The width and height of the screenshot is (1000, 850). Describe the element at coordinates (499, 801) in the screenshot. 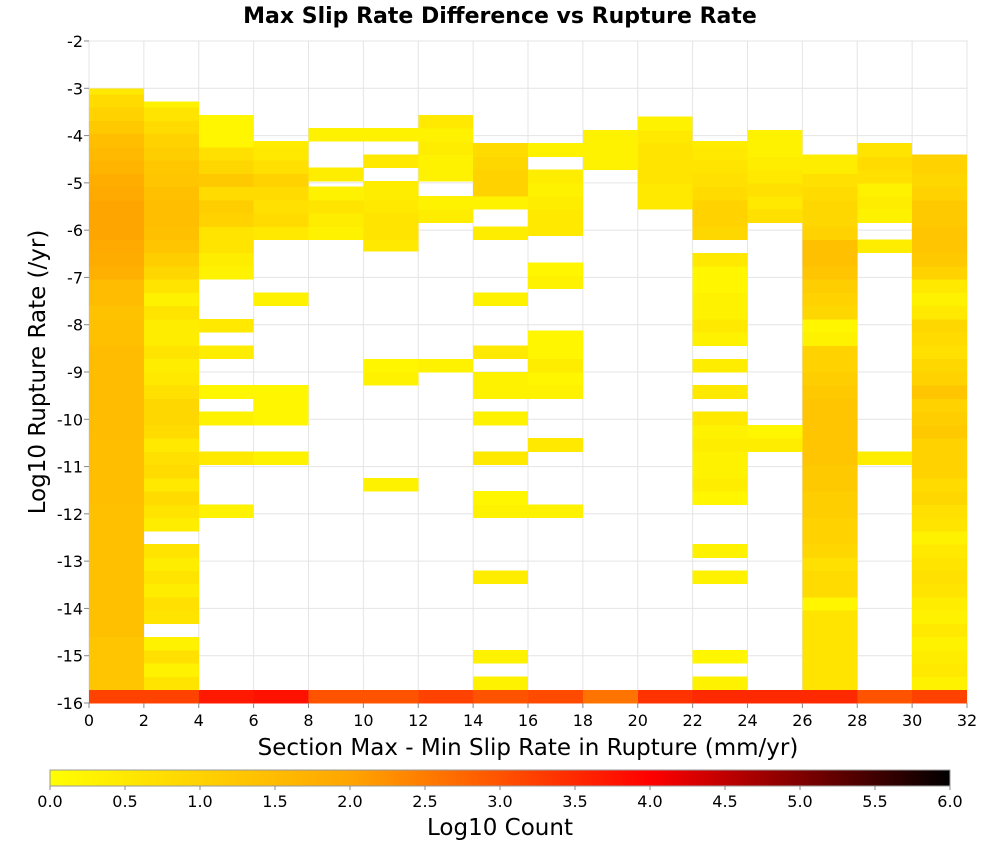

I see `colorbar-tick-label: 3.0` at that location.